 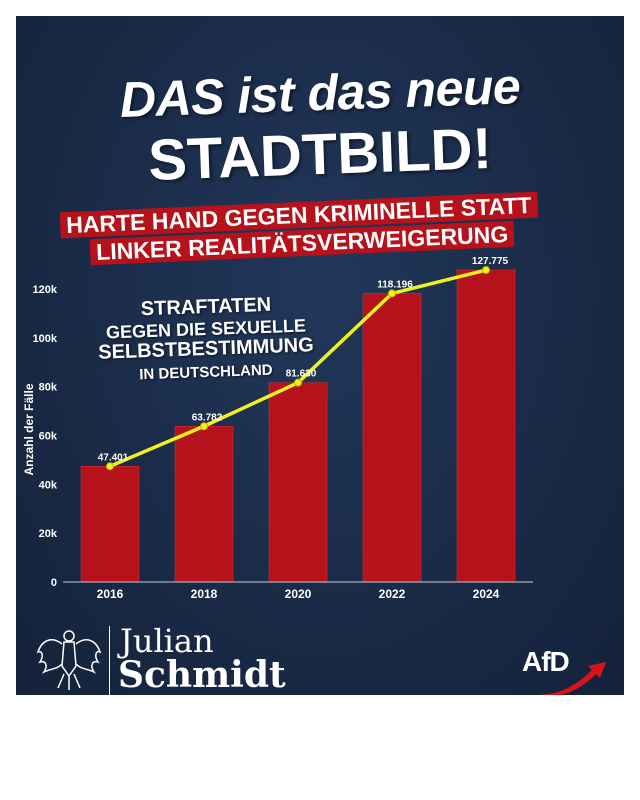 What do you see at coordinates (490, 261) in the screenshot?
I see `data-label: 127.775` at bounding box center [490, 261].